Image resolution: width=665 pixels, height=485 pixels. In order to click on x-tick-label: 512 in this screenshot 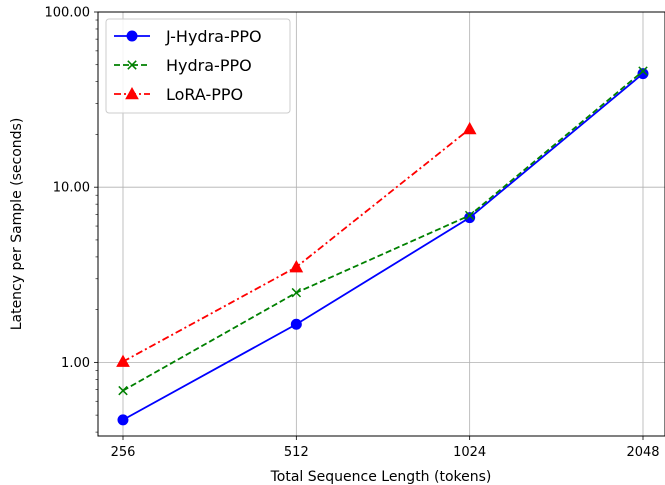, I will do `click(296, 452)`.